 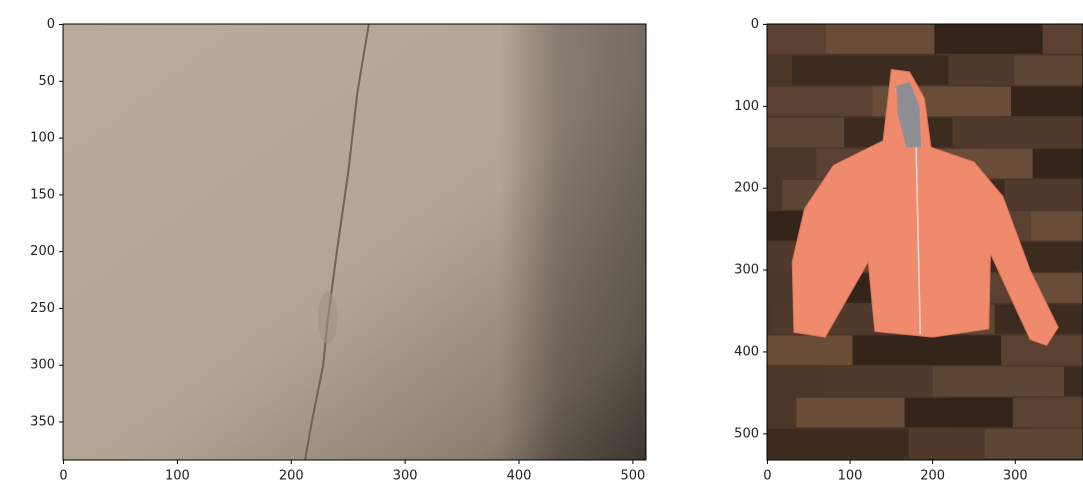 I want to click on y-tick-label: 350, so click(x=42, y=421).